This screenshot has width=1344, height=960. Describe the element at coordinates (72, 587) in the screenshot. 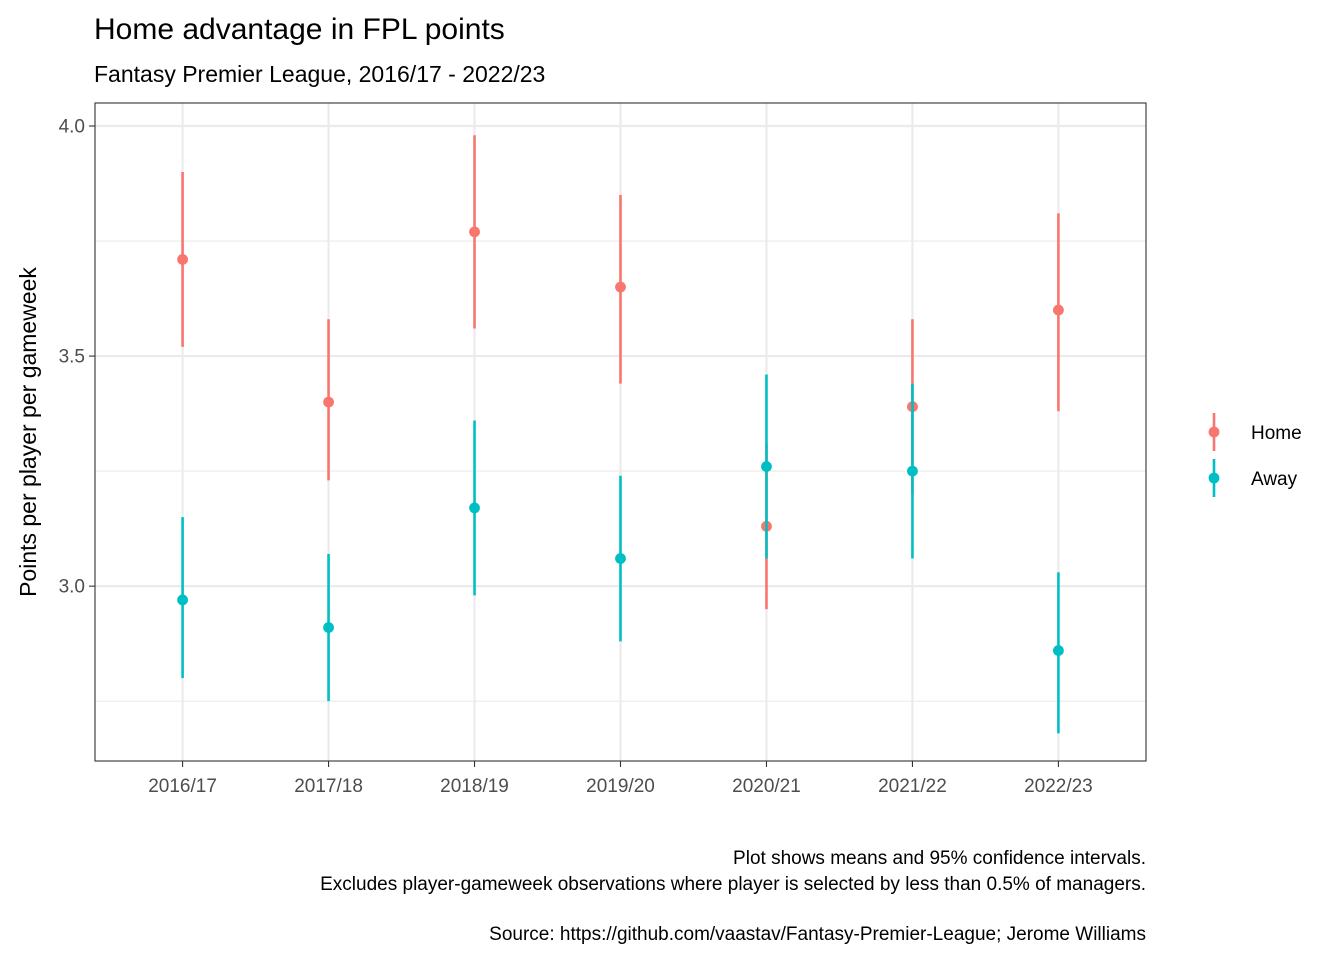

I see `y-tick-label-0: 3.0` at that location.